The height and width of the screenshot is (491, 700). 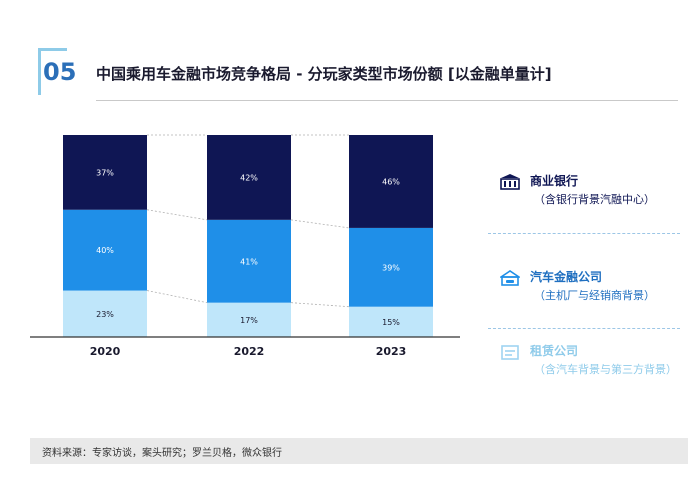 I want to click on data-label: 37%, so click(x=105, y=172).